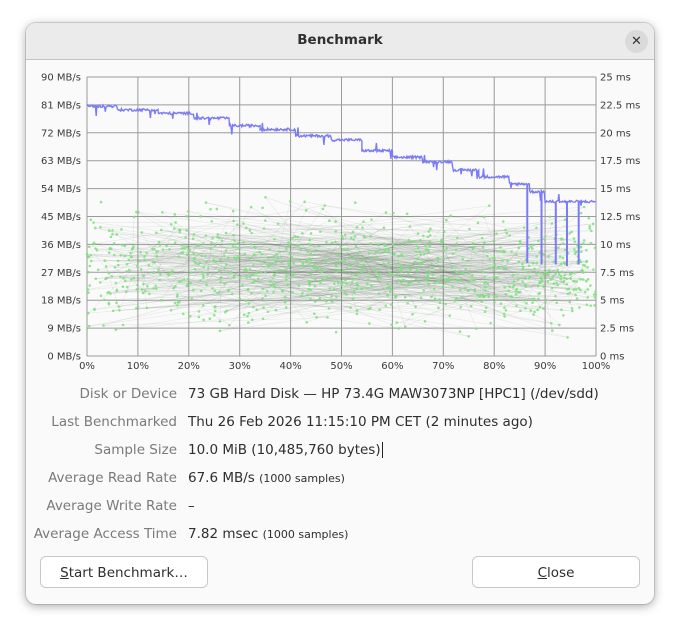  I want to click on left-tick-label: 72 MB/s, so click(61, 133).